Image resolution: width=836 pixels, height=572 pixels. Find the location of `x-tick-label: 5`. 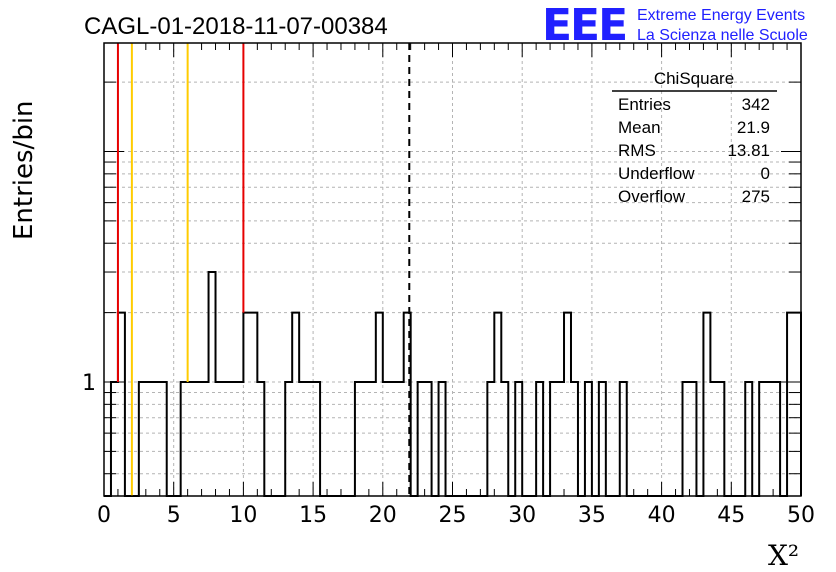

x-tick-label: 5 is located at coordinates (174, 515).